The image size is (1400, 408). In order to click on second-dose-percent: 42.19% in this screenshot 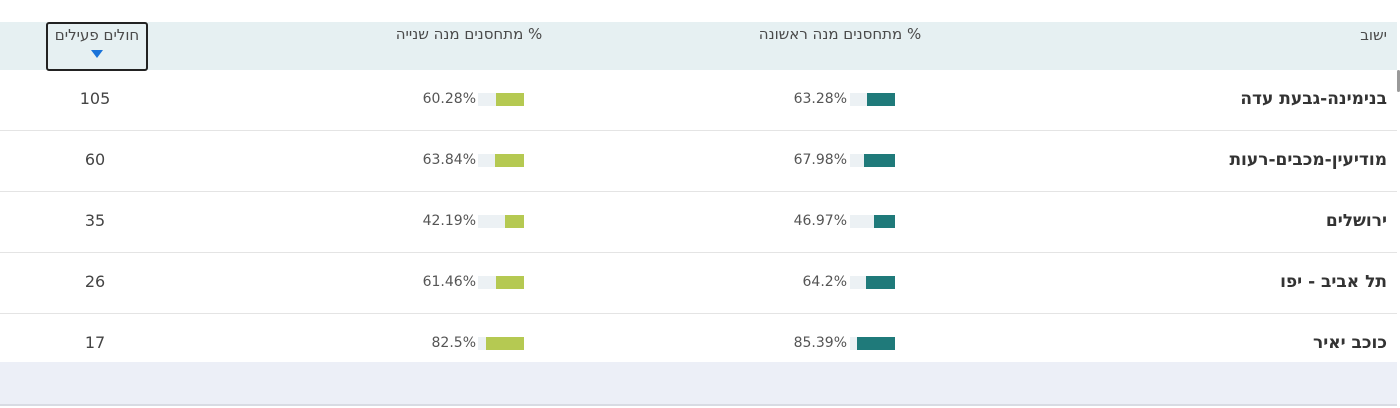, I will do `click(449, 221)`.